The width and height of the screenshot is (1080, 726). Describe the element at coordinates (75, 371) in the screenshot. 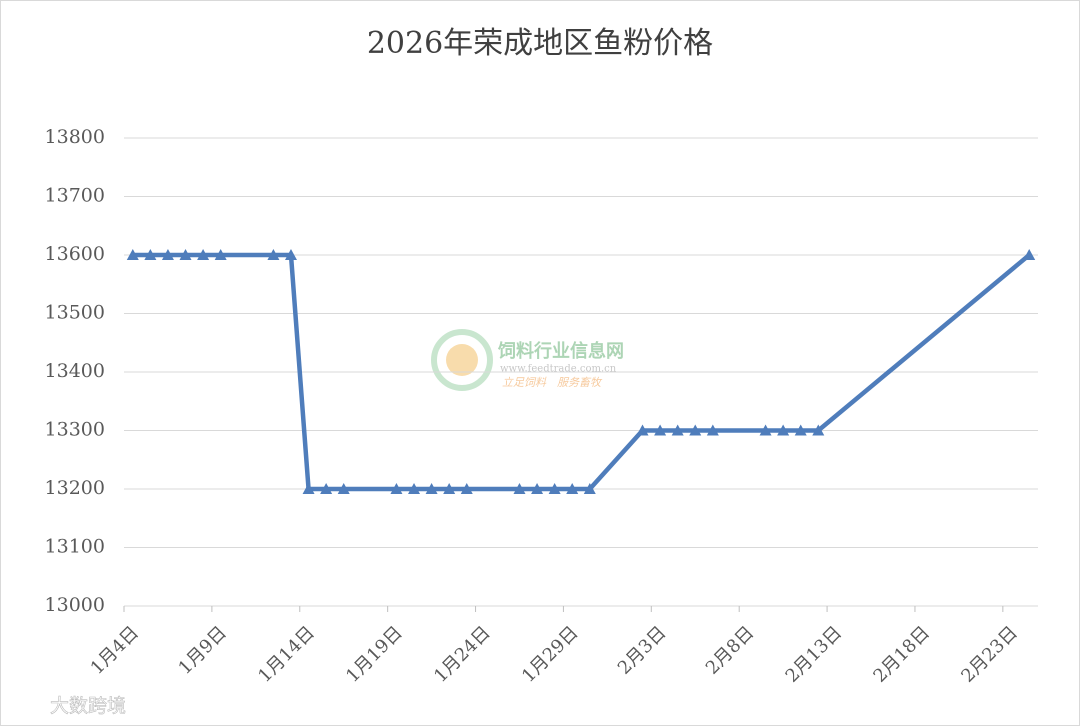

I see `y-tick-label: 13400` at that location.